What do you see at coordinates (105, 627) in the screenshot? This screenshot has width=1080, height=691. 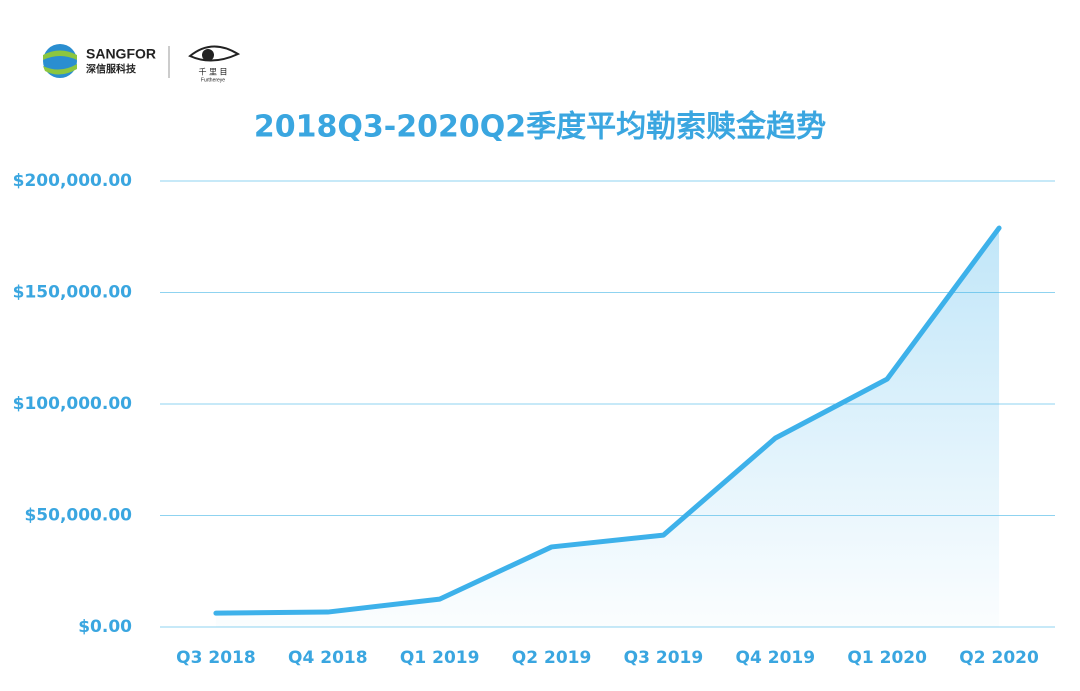 I see `y-tick-label: $0.00` at bounding box center [105, 627].